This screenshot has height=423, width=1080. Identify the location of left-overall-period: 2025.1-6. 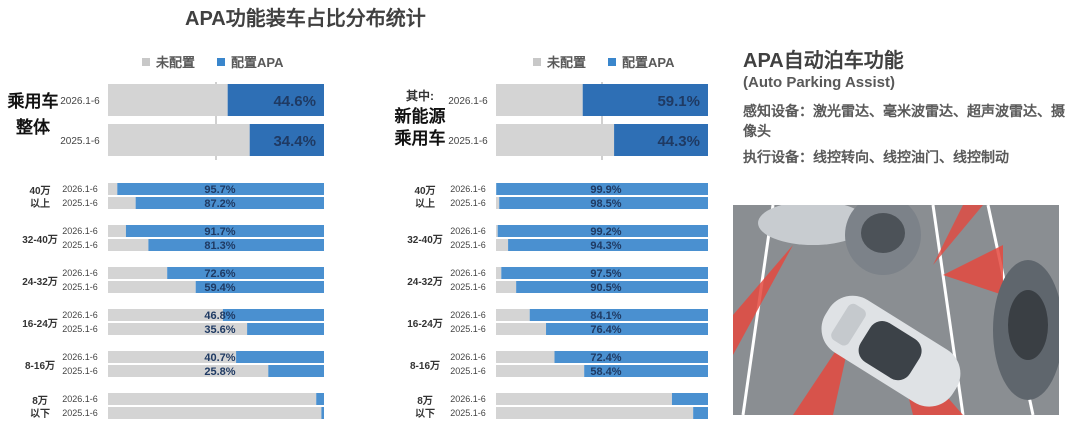
(80, 141).